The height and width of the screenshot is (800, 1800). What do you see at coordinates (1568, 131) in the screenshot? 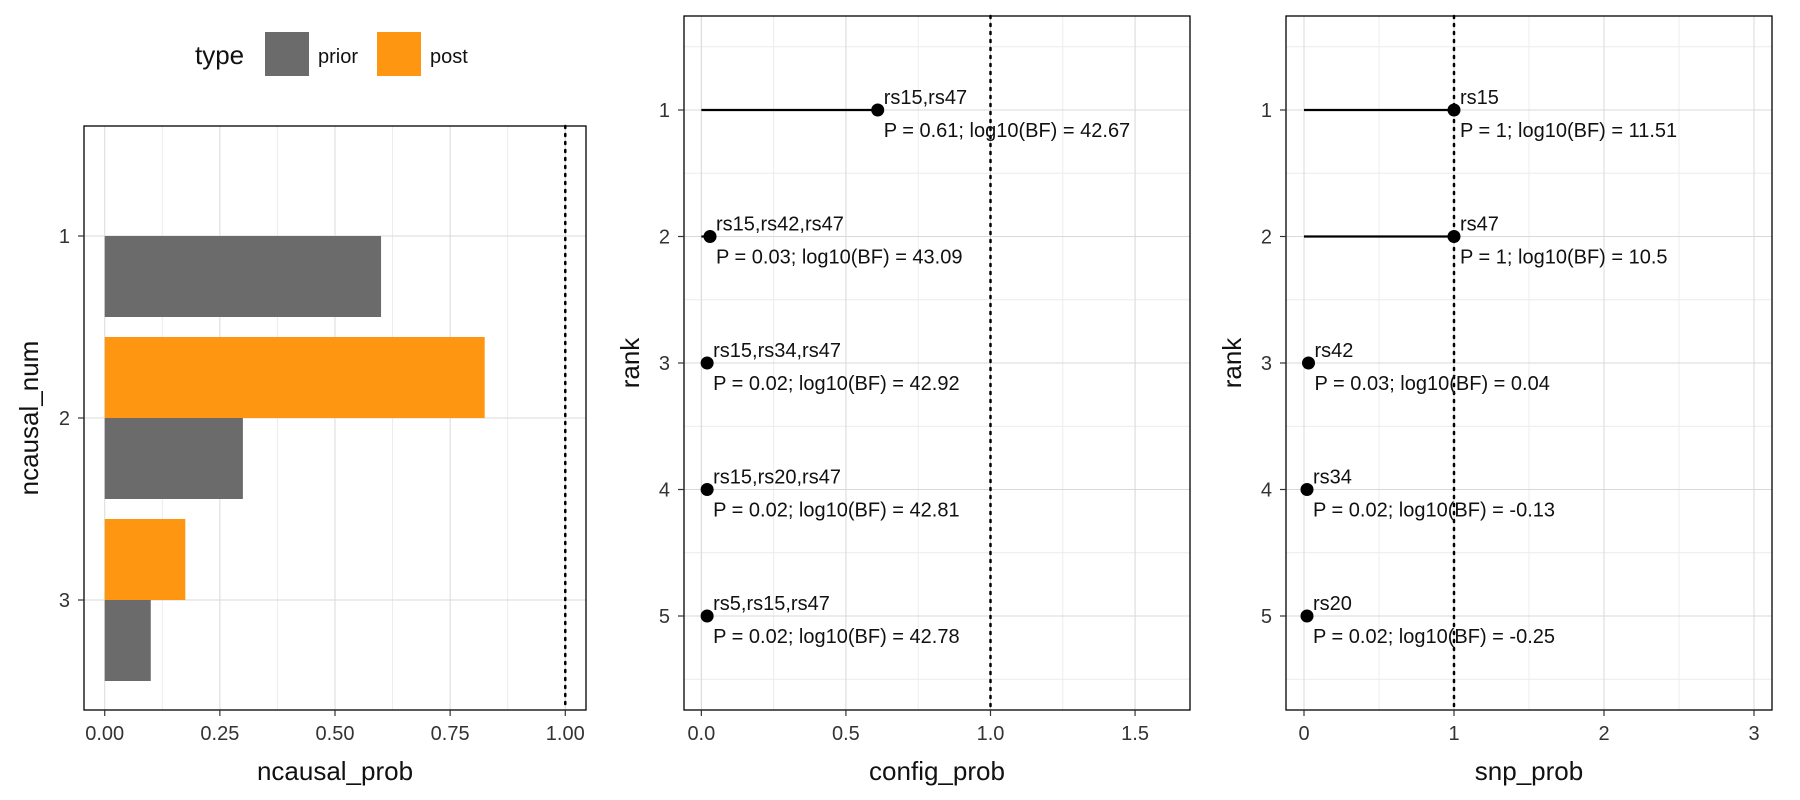
I see `point-annotation-label: P = 1; log10(BF) = 11.51` at bounding box center [1568, 131].